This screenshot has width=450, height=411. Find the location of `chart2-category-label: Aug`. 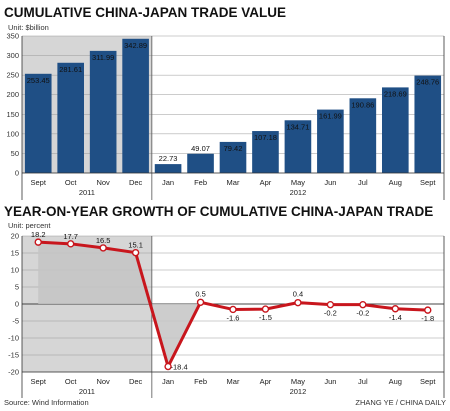

chart2-category-label: Aug is located at coordinates (395, 381).